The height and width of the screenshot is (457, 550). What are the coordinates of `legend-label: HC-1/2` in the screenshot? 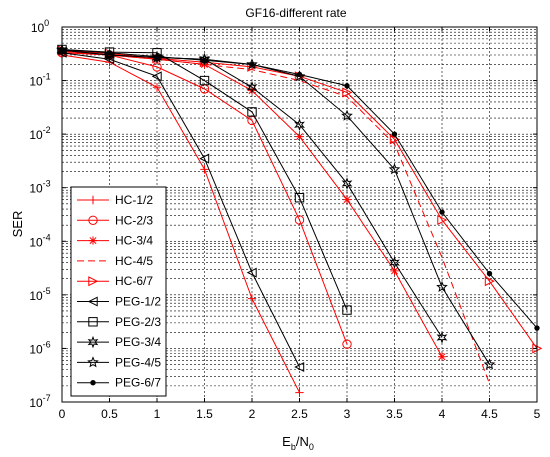 It's located at (134, 200).